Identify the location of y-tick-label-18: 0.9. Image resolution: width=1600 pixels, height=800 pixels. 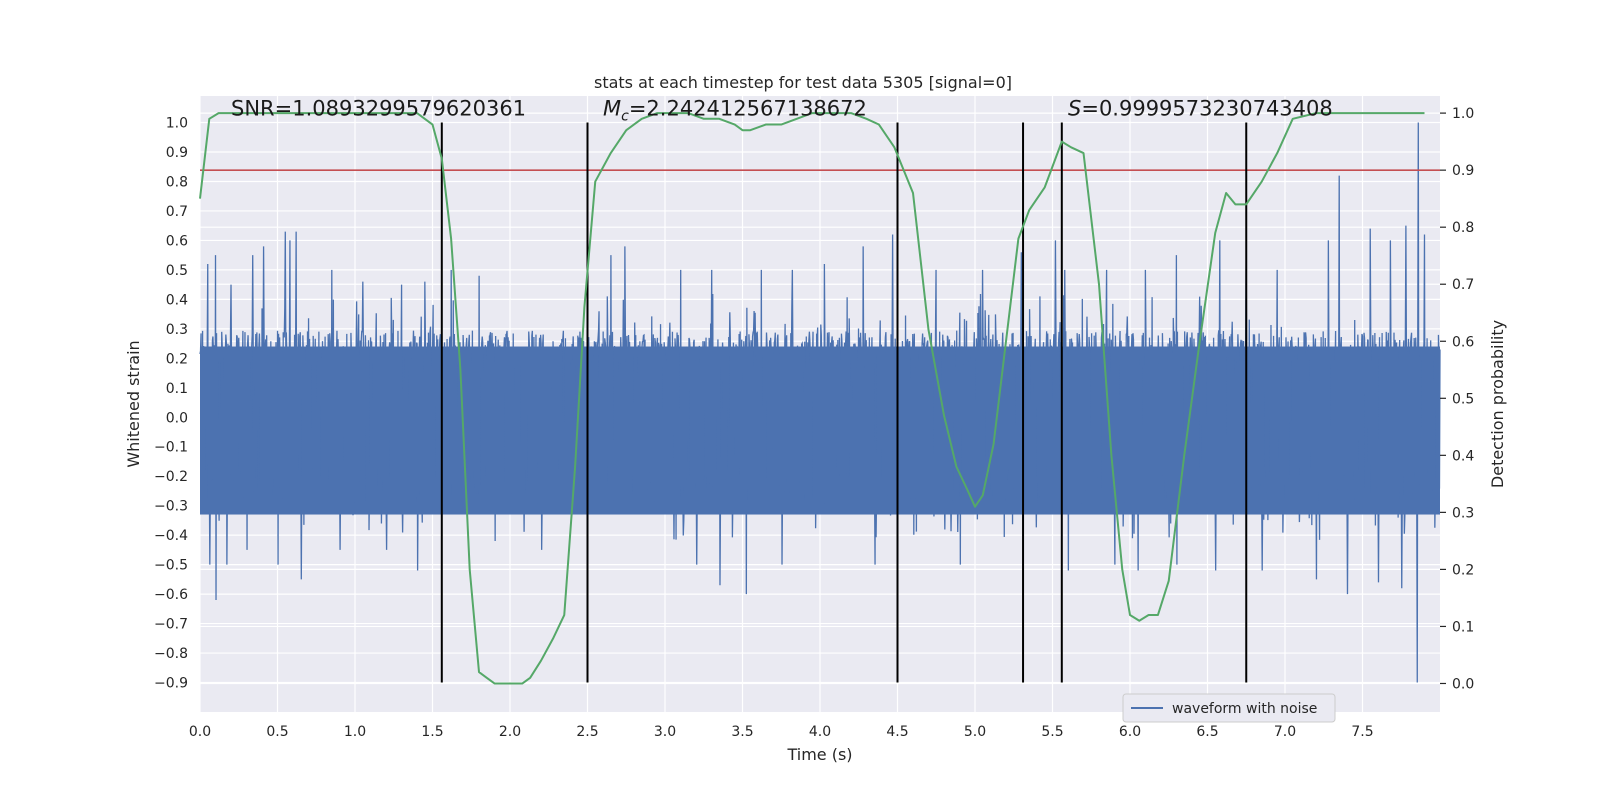
(177, 153).